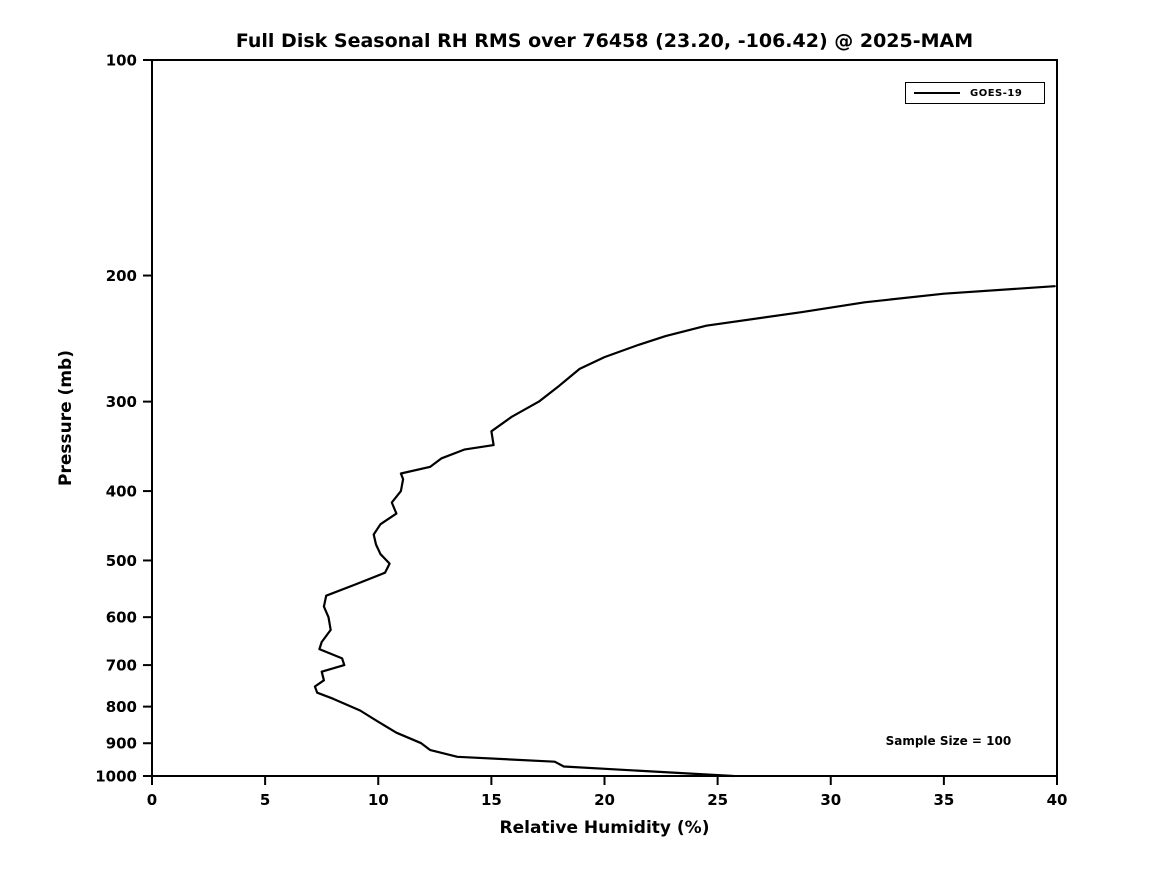 The width and height of the screenshot is (1167, 875). I want to click on y-tick-label: 800, so click(121, 707).